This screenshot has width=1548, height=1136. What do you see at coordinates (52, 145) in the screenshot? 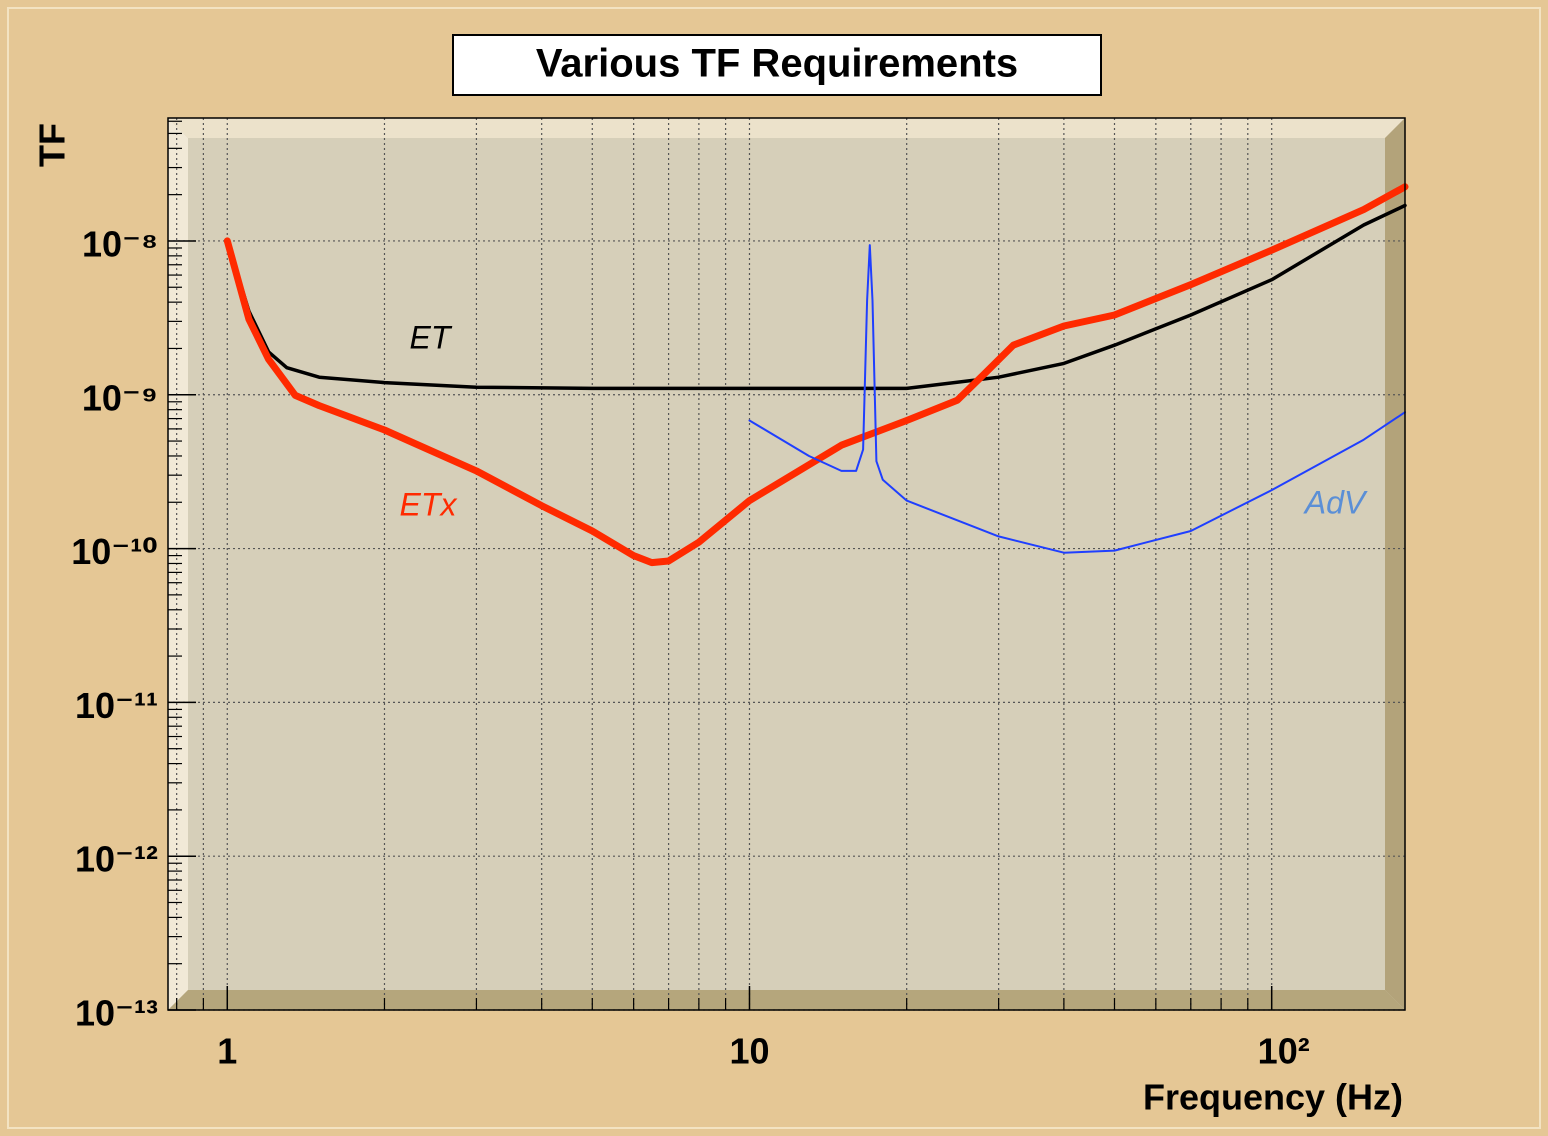
I see `y-axis-label: TF` at bounding box center [52, 145].